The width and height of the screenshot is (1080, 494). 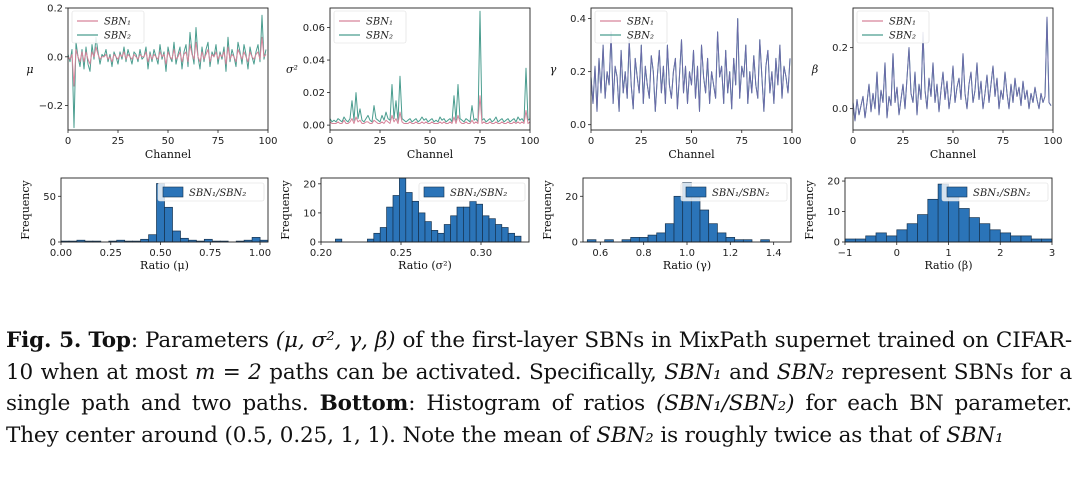 What do you see at coordinates (164, 265) in the screenshot?
I see `x-axis-label: Ratio (μ)` at bounding box center [164, 265].